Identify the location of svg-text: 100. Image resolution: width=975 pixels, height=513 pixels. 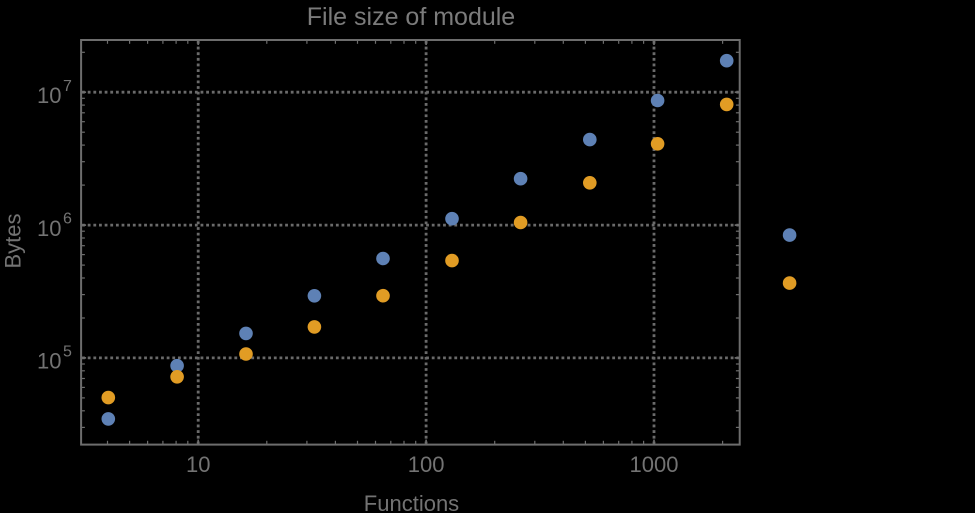
(426, 464).